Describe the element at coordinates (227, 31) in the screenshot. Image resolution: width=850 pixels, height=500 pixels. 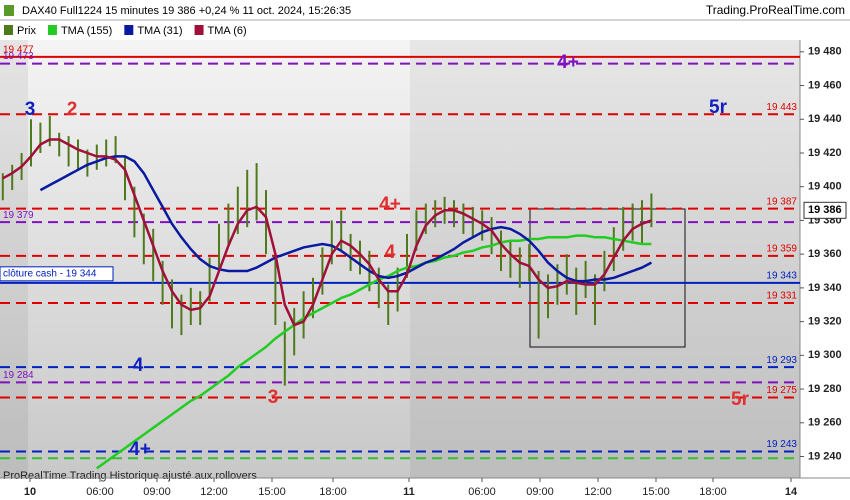
I see `legend-label: TMA (6)` at that location.